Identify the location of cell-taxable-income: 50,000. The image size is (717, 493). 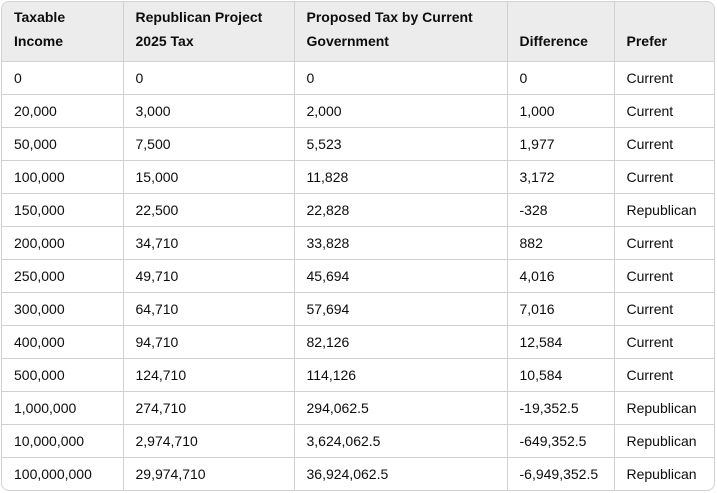
(63, 144).